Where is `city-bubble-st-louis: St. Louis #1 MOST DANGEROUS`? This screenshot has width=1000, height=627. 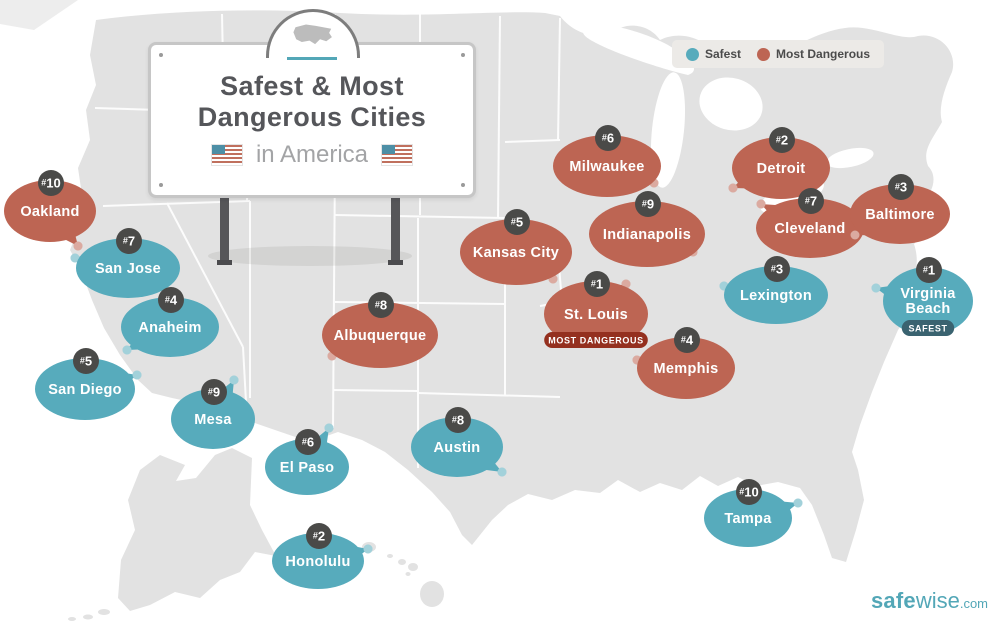
city-bubble-st-louis: St. Louis #1 MOST DANGEROUS is located at coordinates (596, 309).